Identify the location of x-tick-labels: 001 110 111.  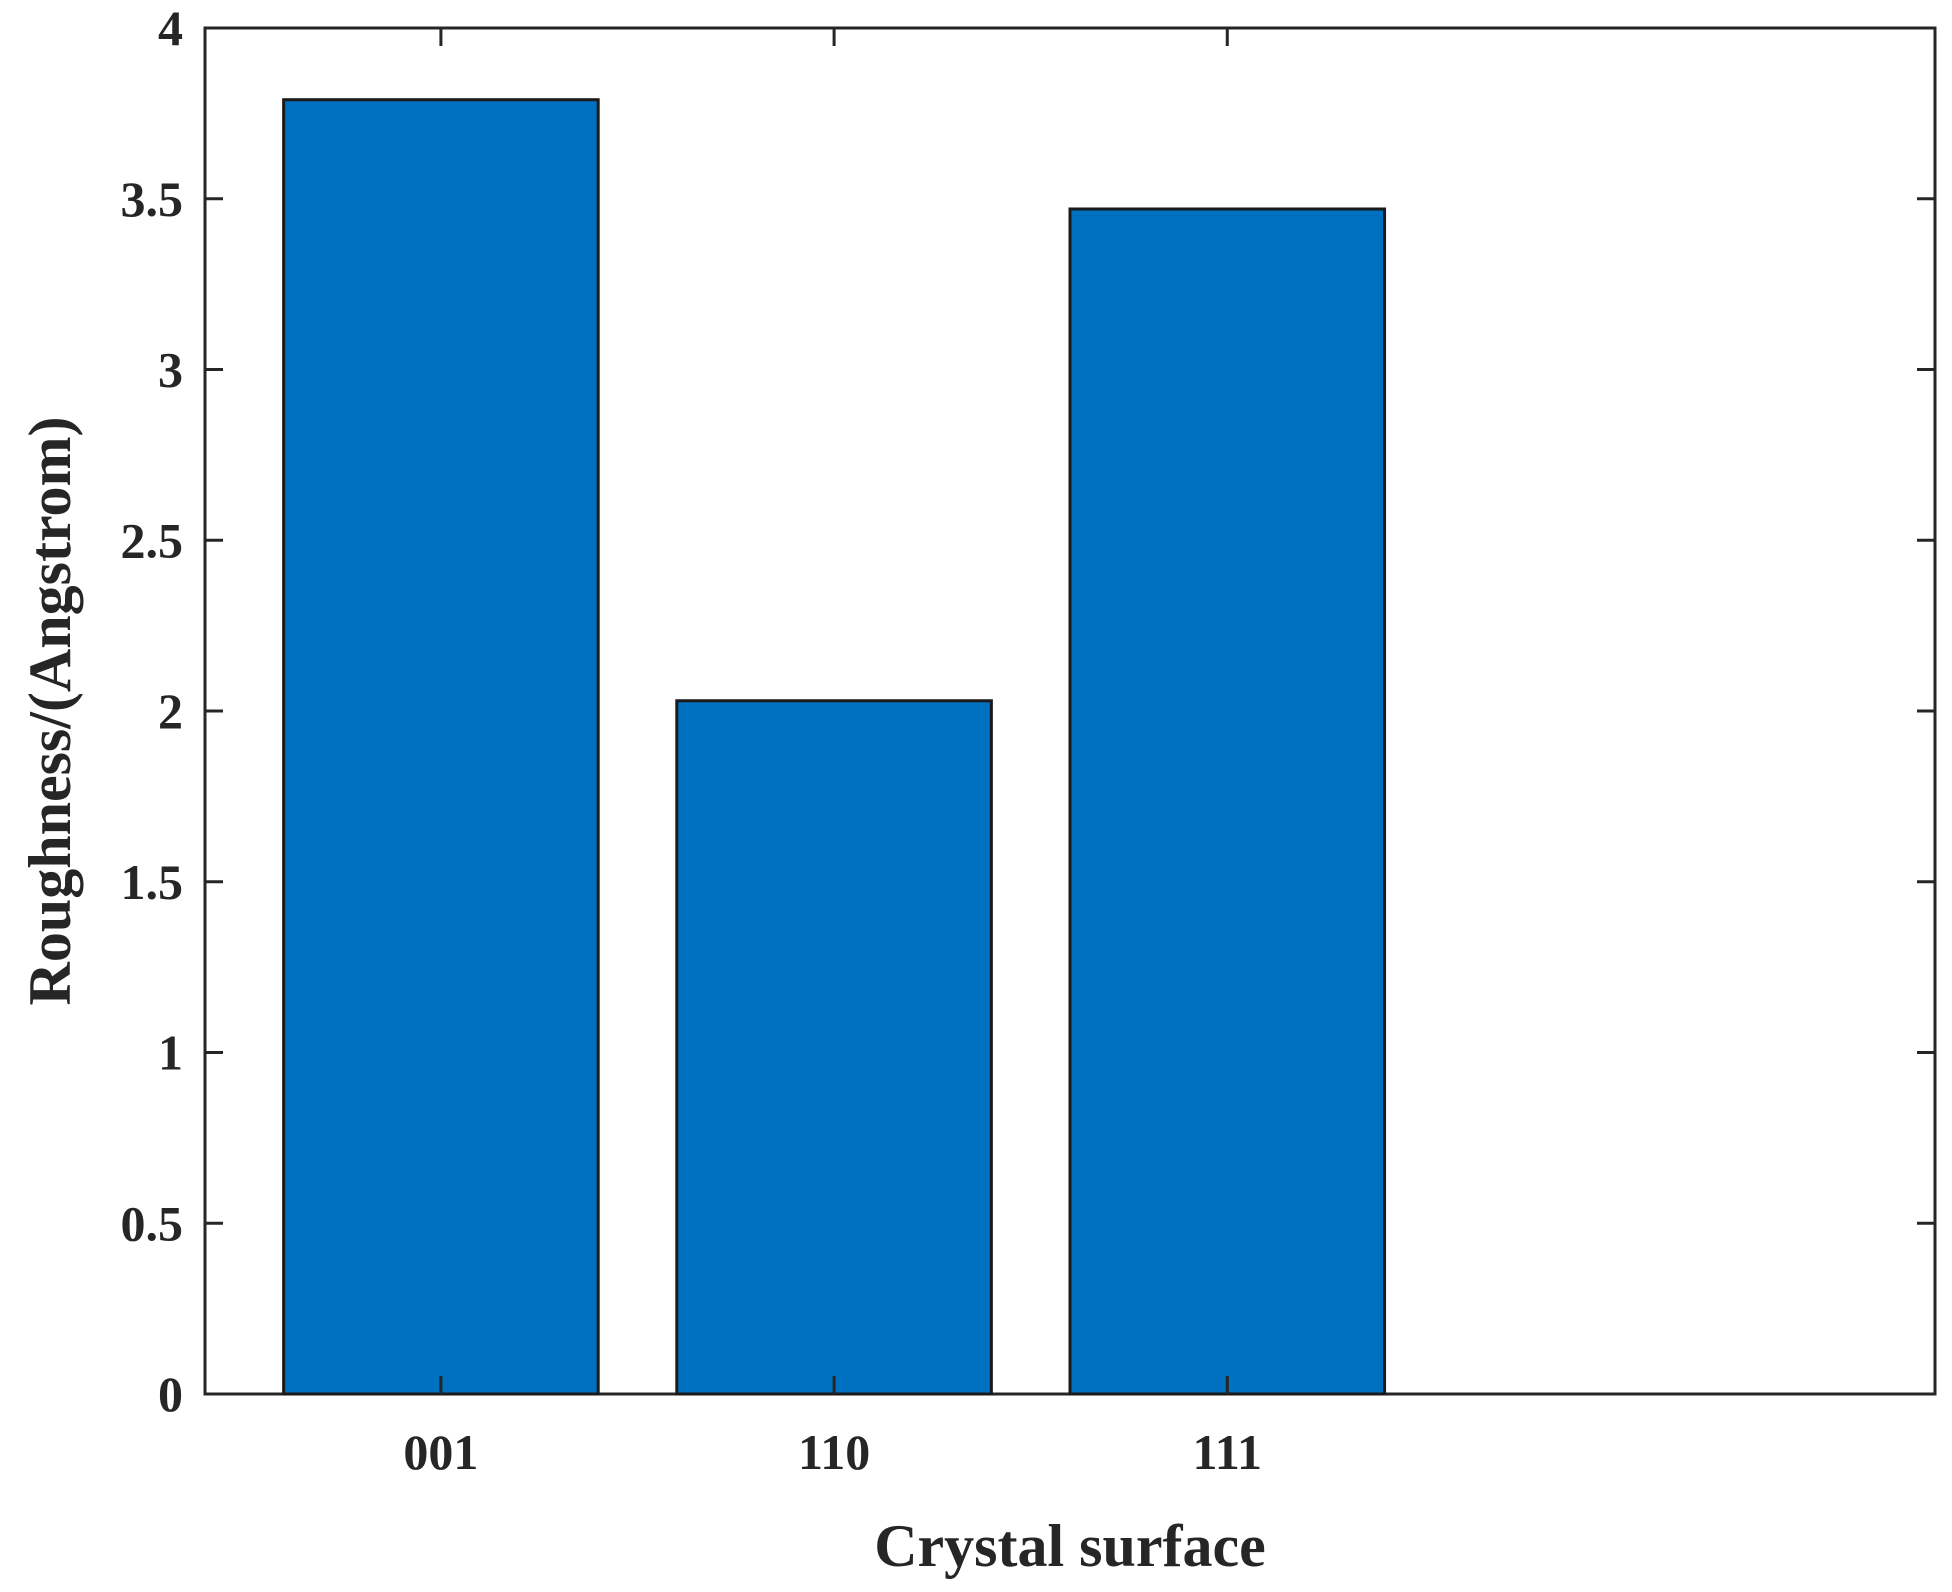
(832, 1452).